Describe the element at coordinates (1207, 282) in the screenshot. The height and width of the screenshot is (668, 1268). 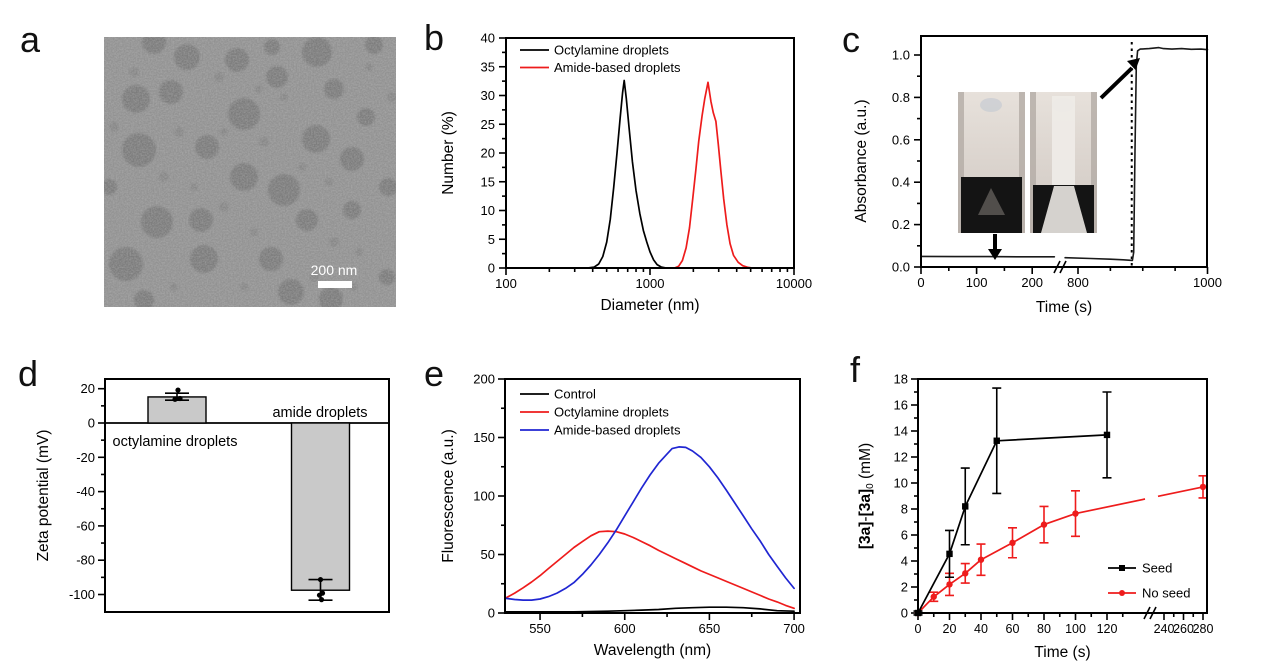
I see `x-tick-label: 1000` at that location.